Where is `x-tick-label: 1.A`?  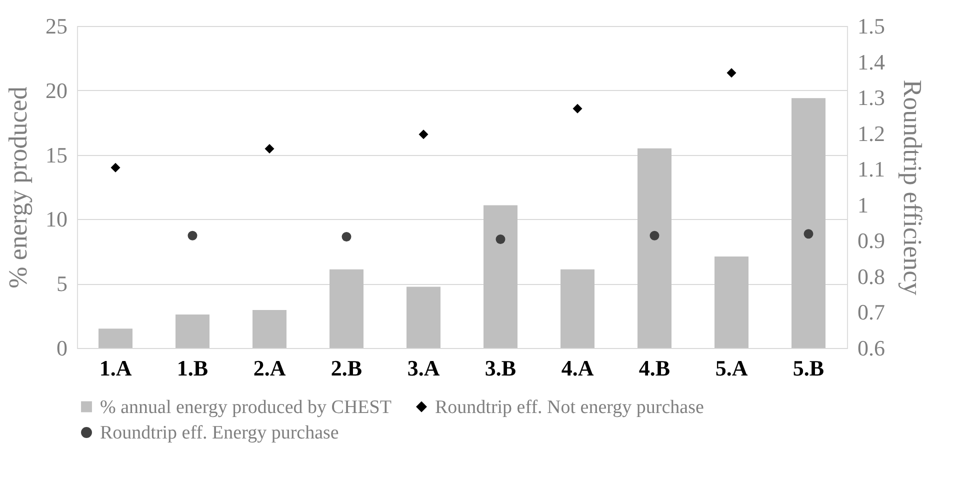
x-tick-label: 1.A is located at coordinates (115, 368).